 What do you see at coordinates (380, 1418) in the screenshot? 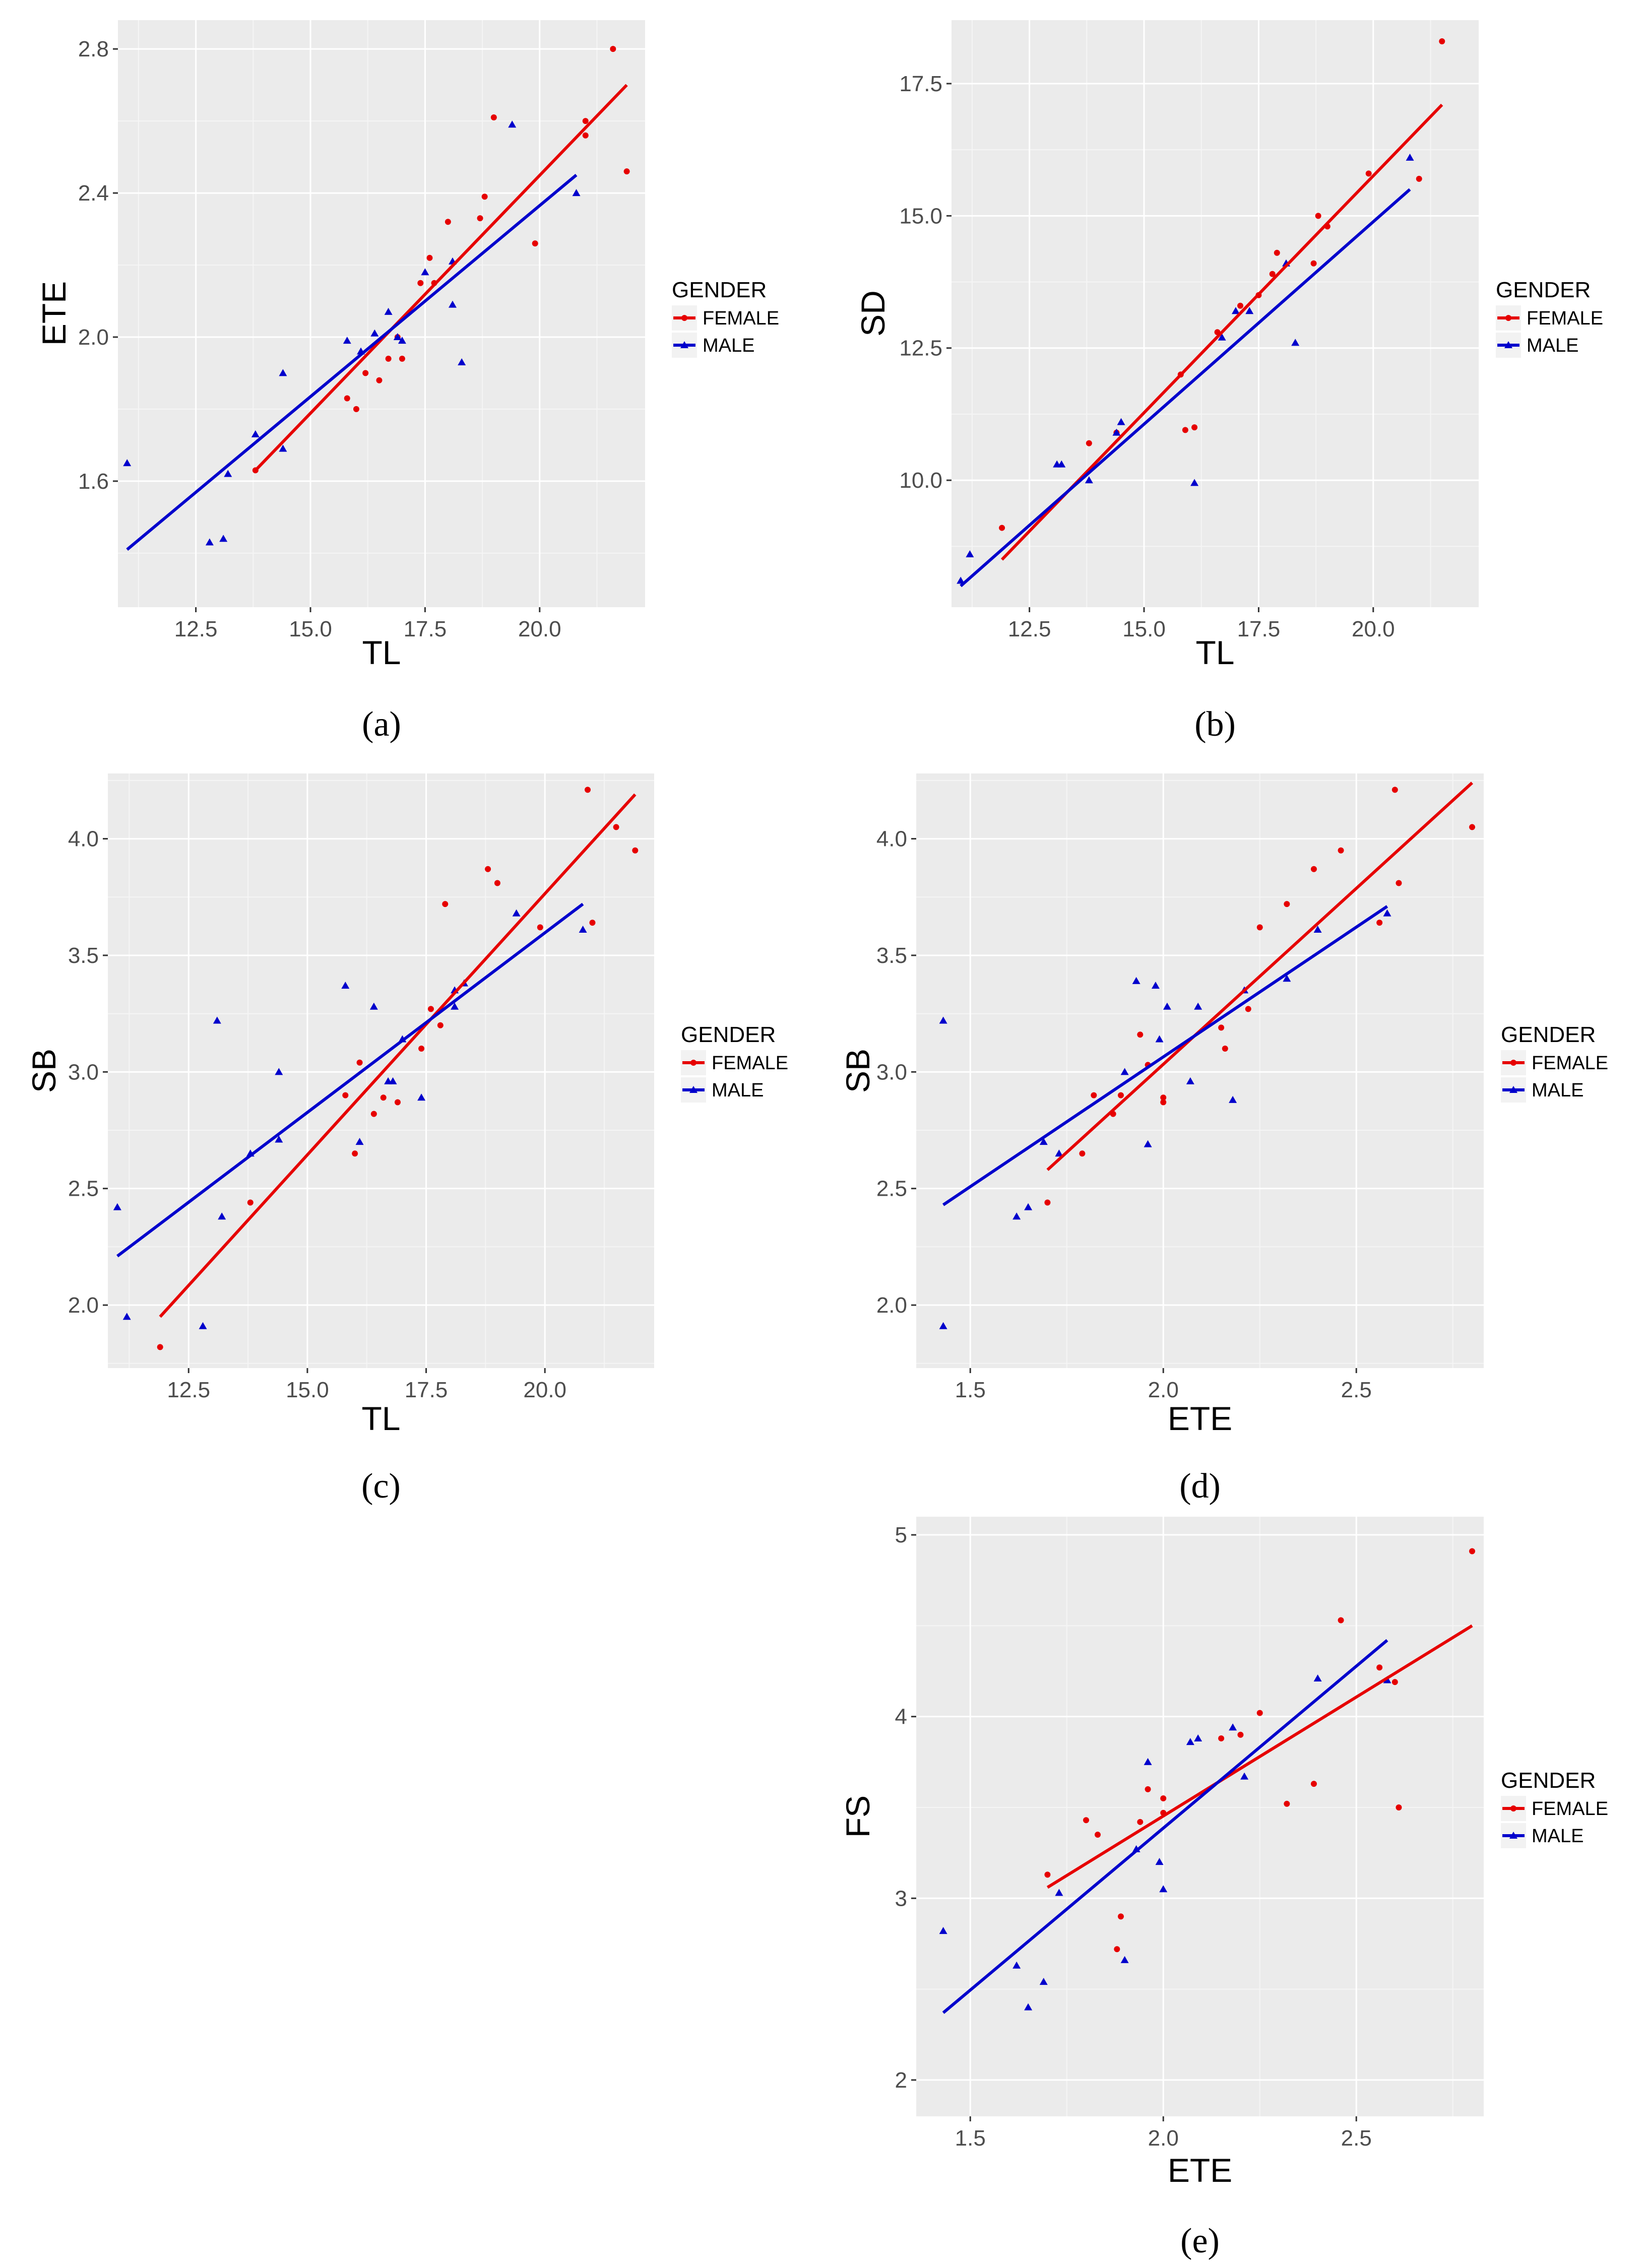
I see `x-axis-label: TL` at bounding box center [380, 1418].